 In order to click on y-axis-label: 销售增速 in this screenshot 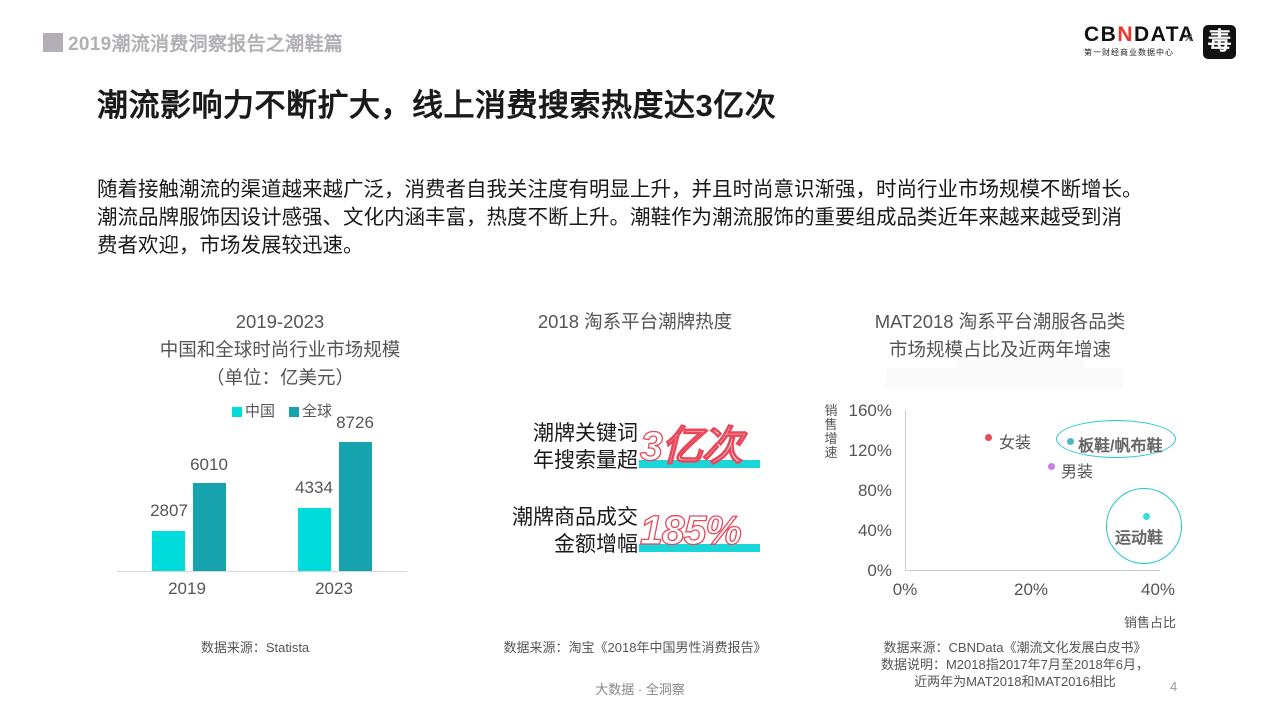, I will do `click(831, 431)`.